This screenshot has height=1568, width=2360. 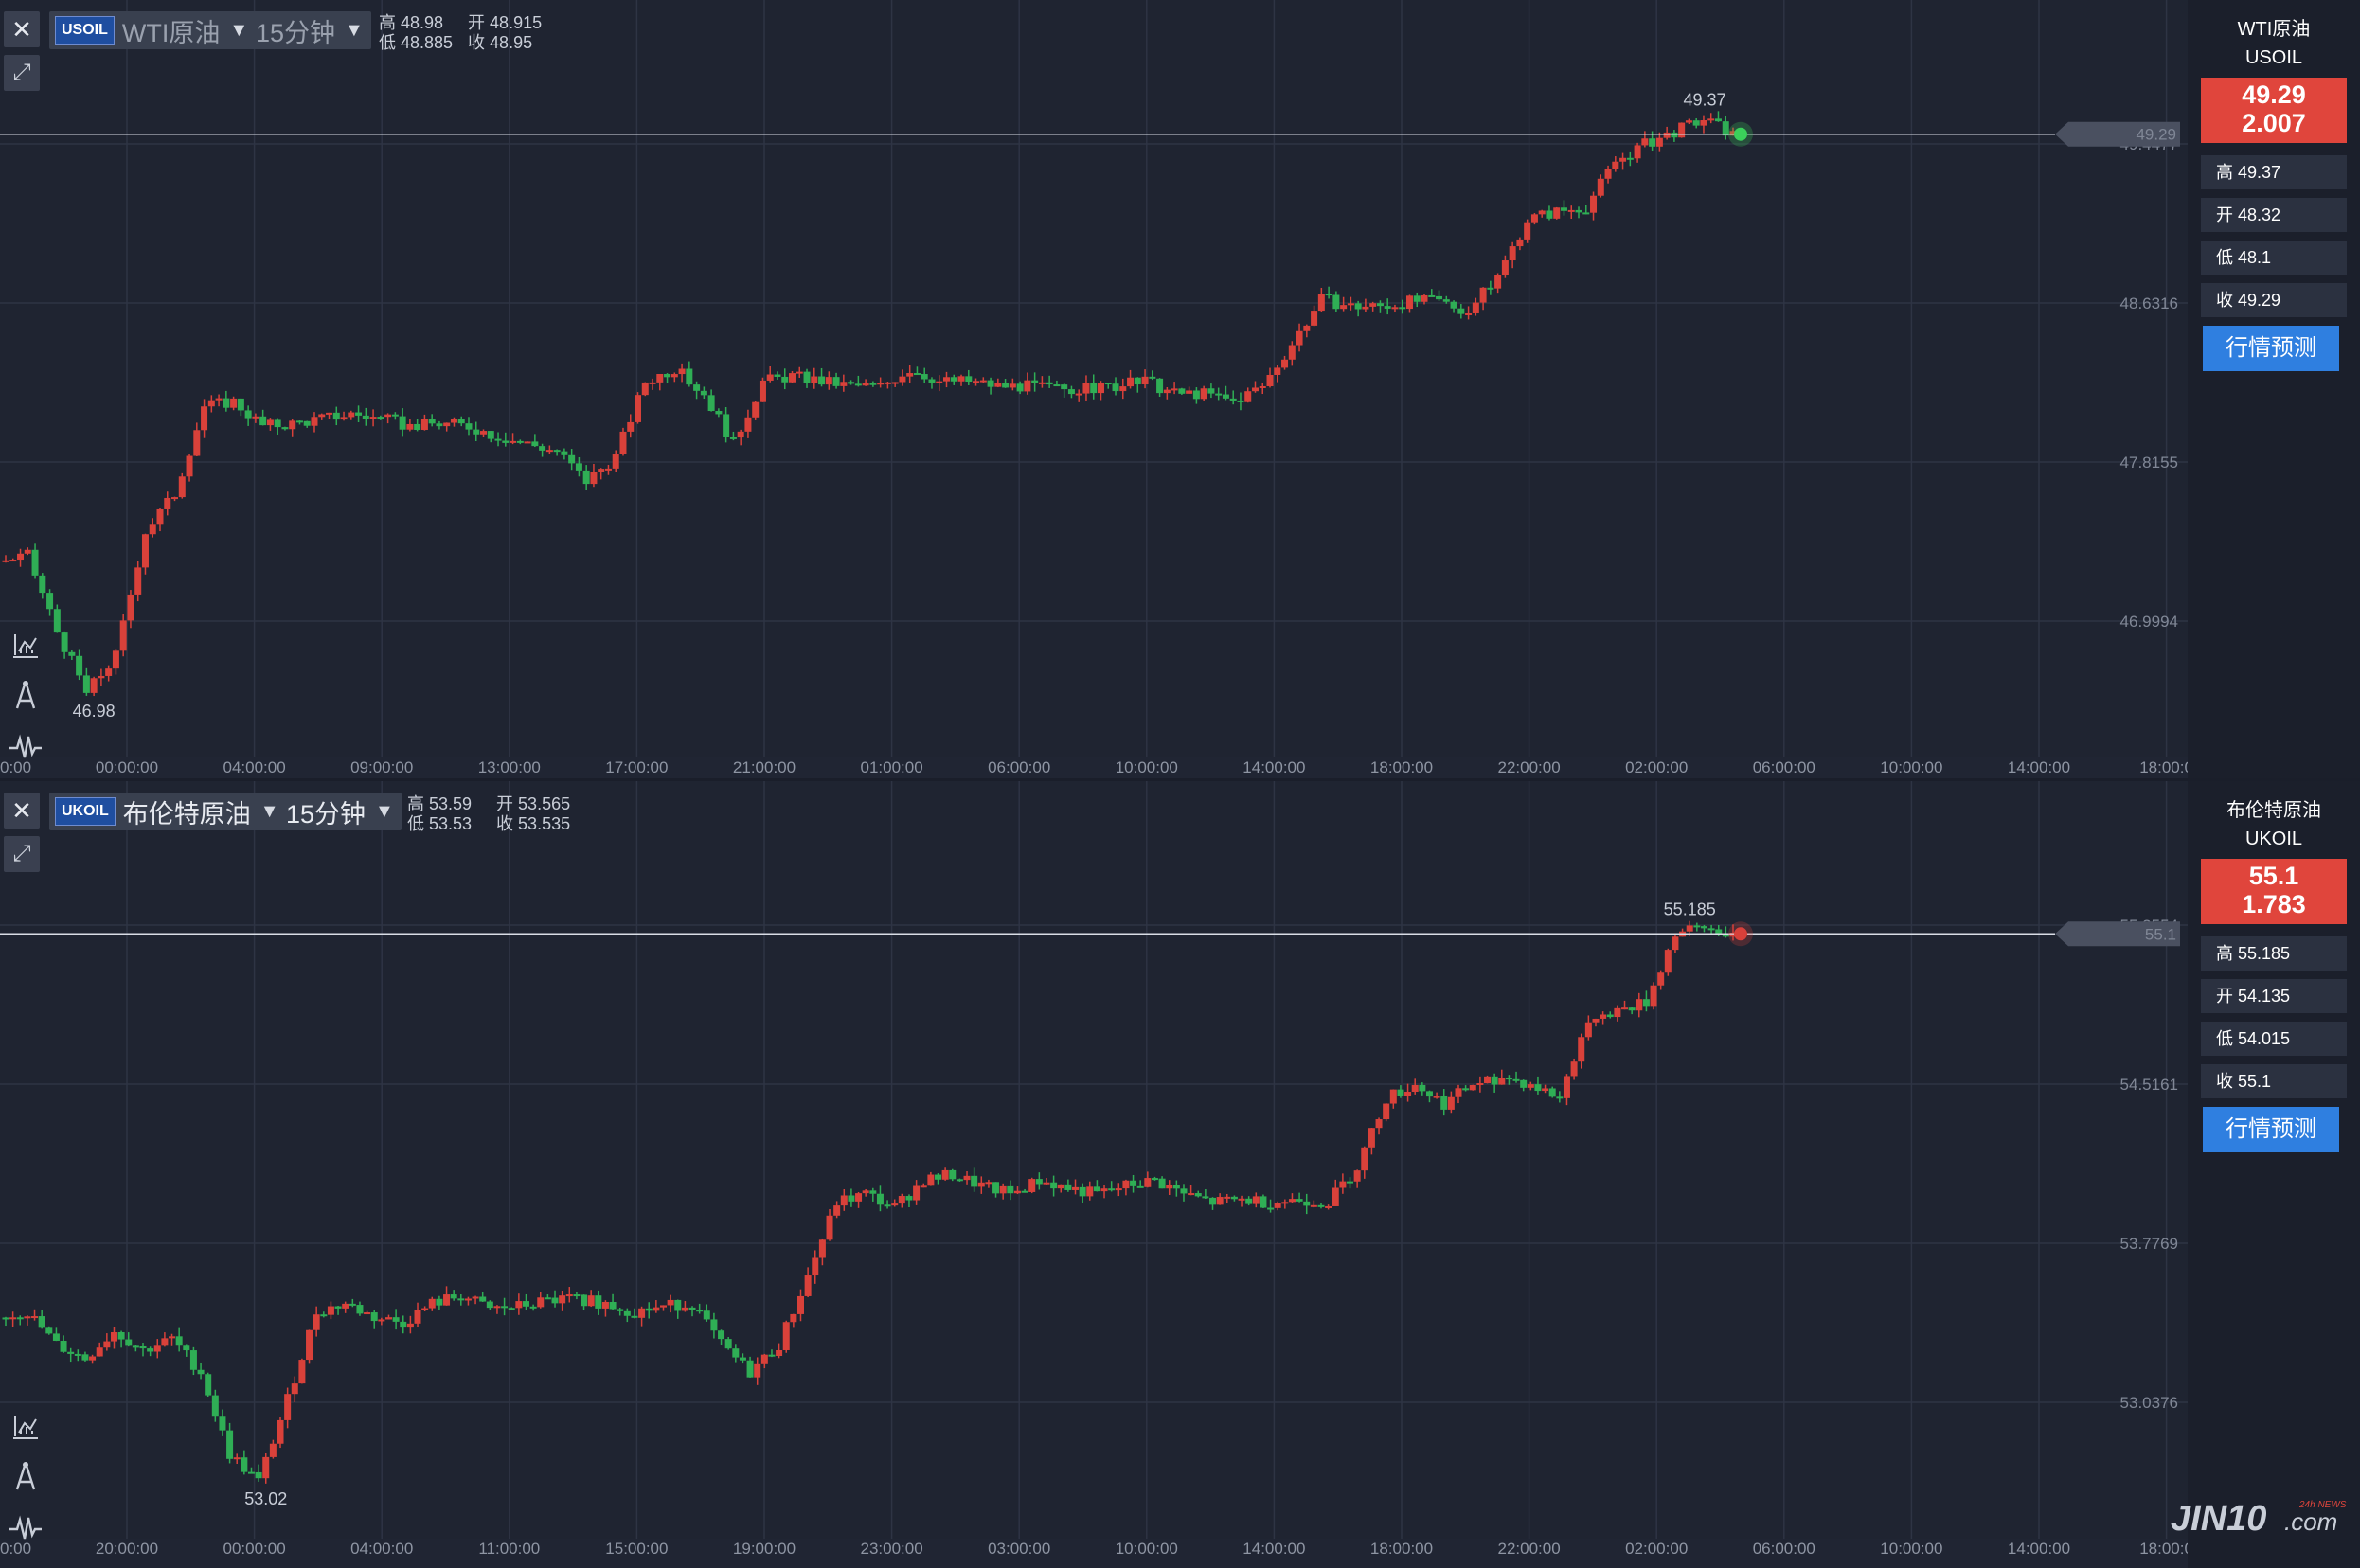 I want to click on symbol-name: WTI原油, so click(x=171, y=32).